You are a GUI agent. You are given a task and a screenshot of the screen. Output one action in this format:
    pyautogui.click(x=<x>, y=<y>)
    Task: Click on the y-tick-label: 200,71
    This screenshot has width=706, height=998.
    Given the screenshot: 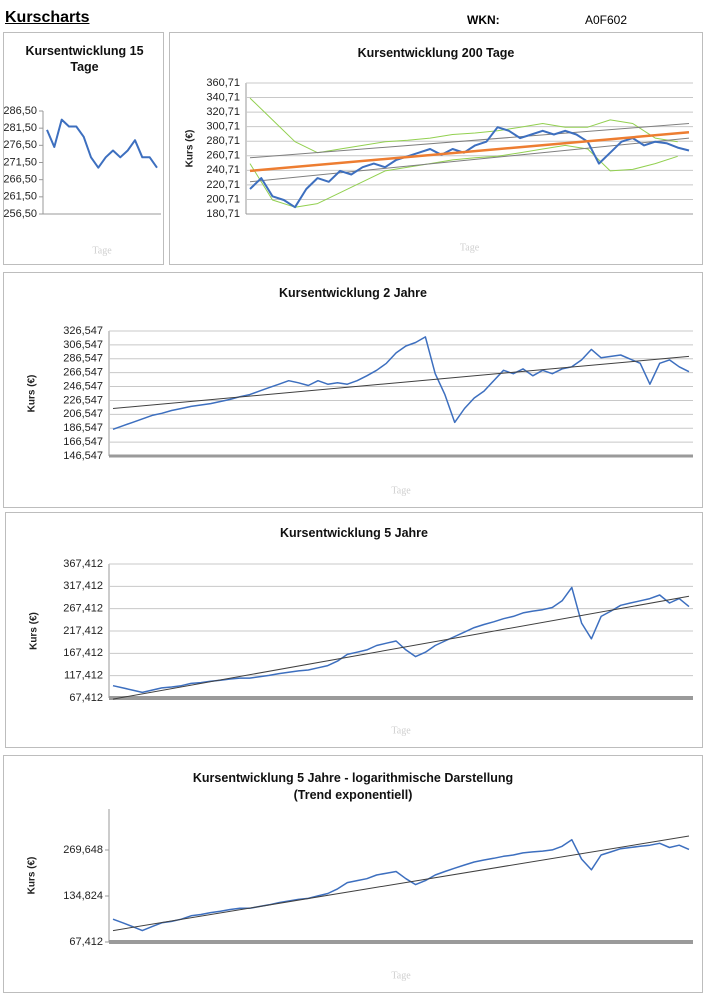 What is the action you would take?
    pyautogui.click(x=223, y=199)
    